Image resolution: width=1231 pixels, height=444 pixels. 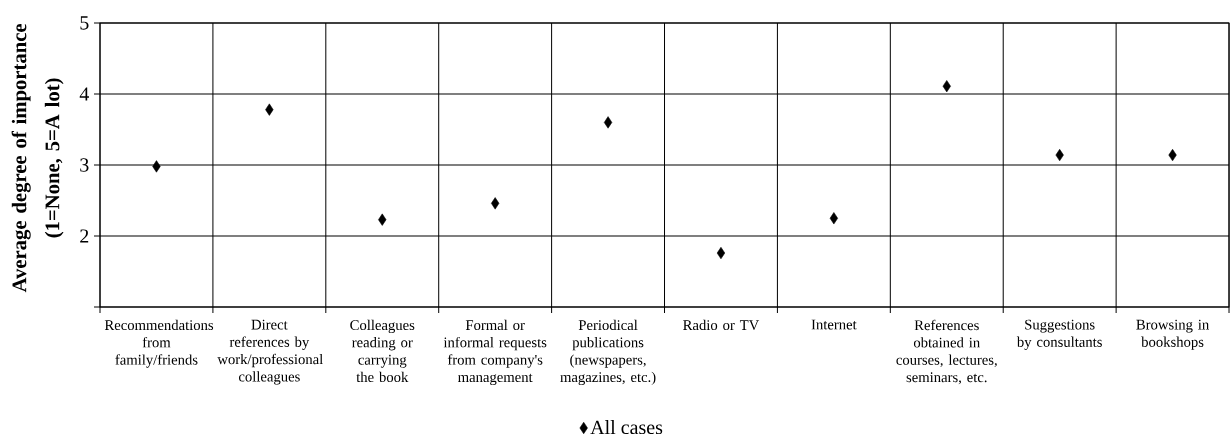 I want to click on x-tick-label: Formal or informal requests from company's management, so click(x=495, y=352).